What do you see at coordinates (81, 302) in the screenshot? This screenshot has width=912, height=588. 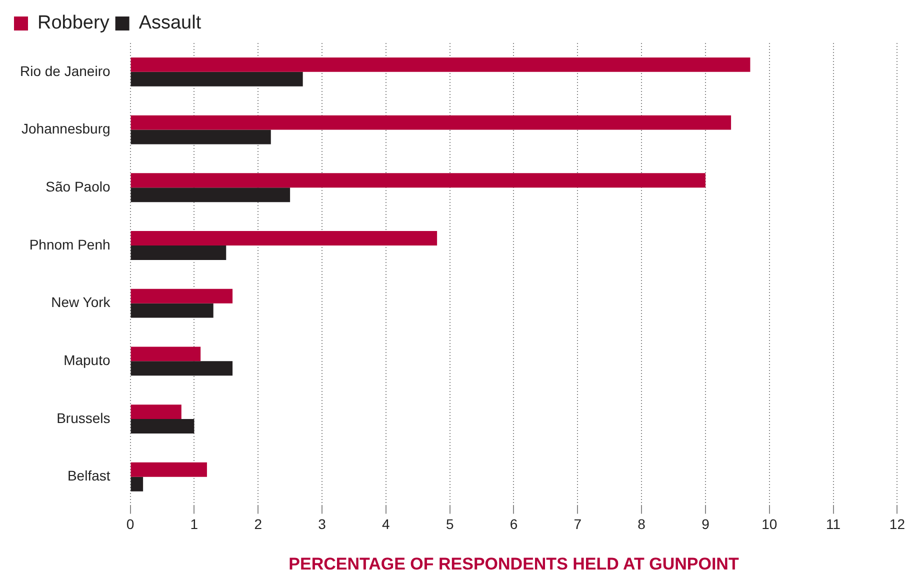 I see `y-tick-label: New York` at bounding box center [81, 302].